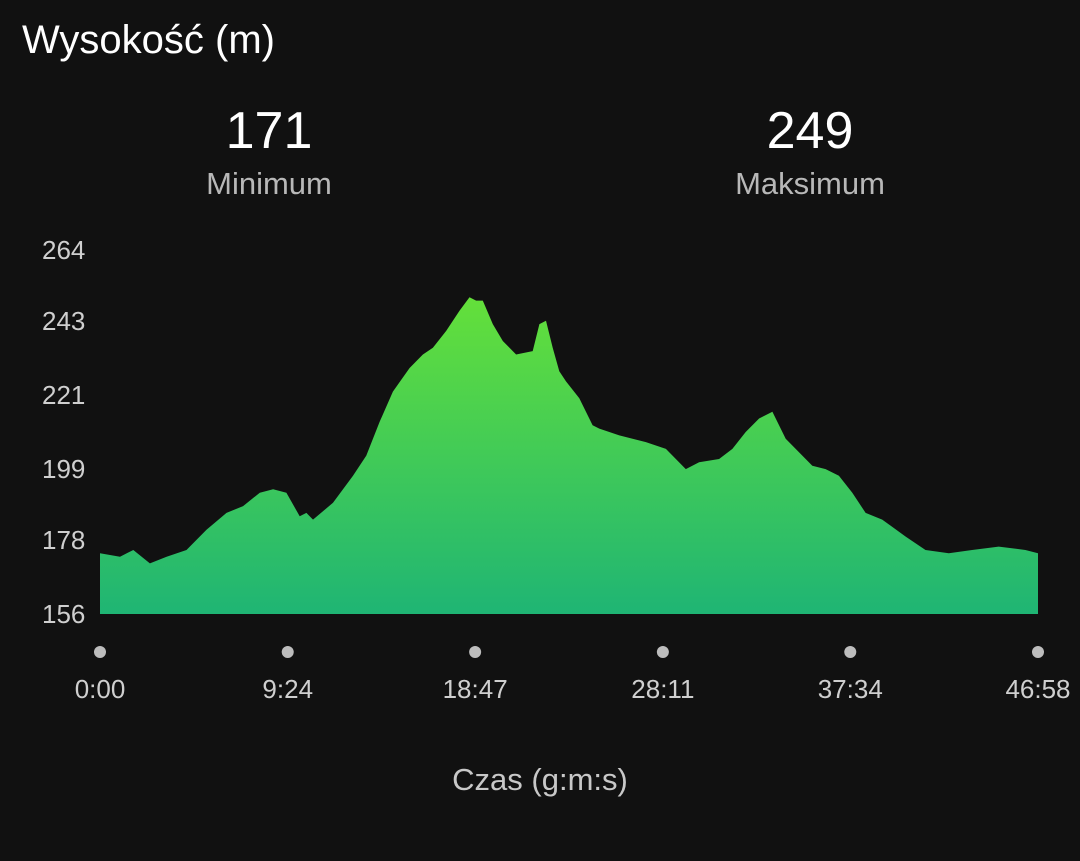 This screenshot has width=1080, height=861. Describe the element at coordinates (63, 395) in the screenshot. I see `y-tick-label: 221` at that location.